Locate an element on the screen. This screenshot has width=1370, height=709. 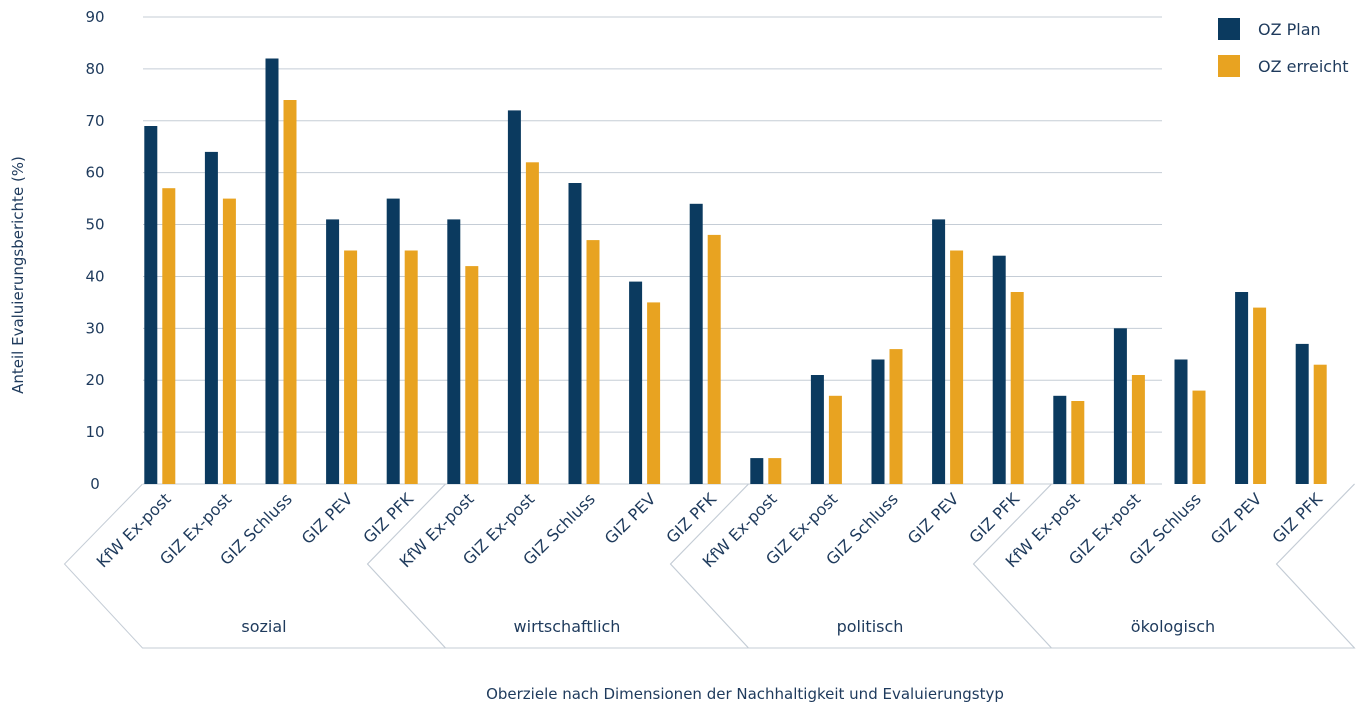
y-tick-label: 20 is located at coordinates (94, 380).